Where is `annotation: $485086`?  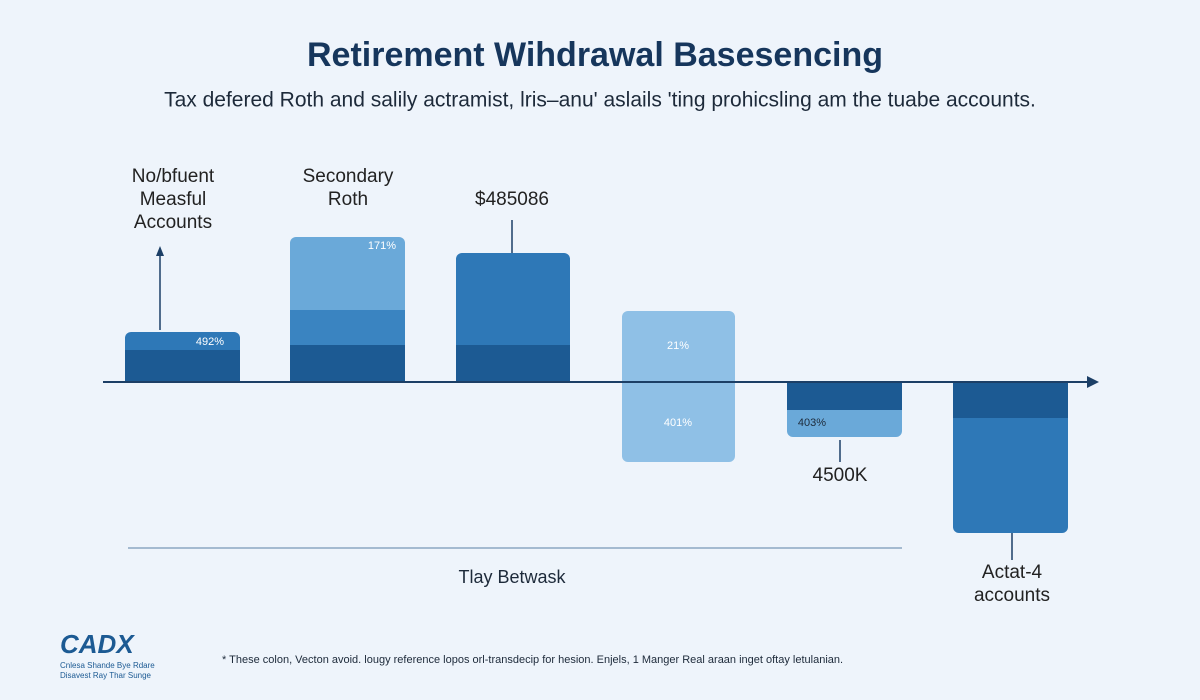
annotation: $485086 is located at coordinates (512, 199).